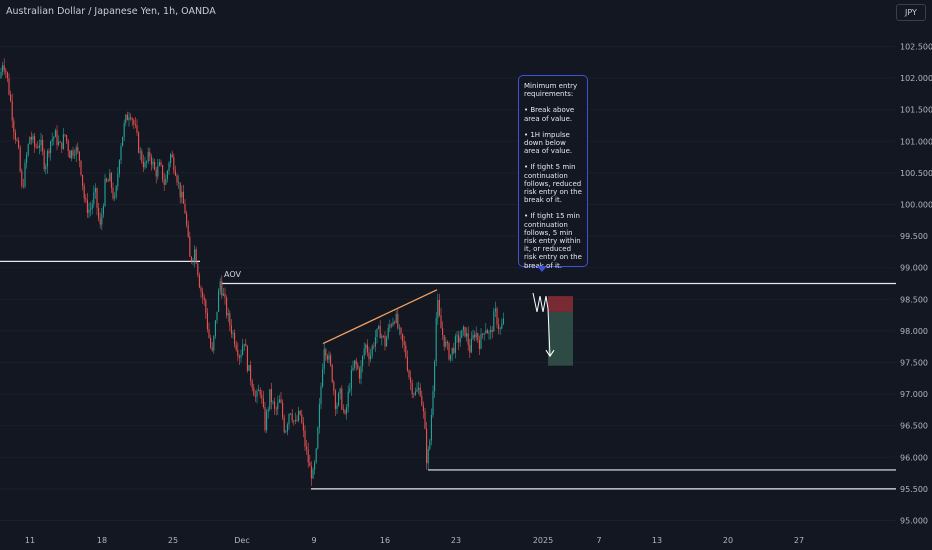 The width and height of the screenshot is (932, 550). Describe the element at coordinates (728, 540) in the screenshot. I see `x-tick-label: 20` at that location.